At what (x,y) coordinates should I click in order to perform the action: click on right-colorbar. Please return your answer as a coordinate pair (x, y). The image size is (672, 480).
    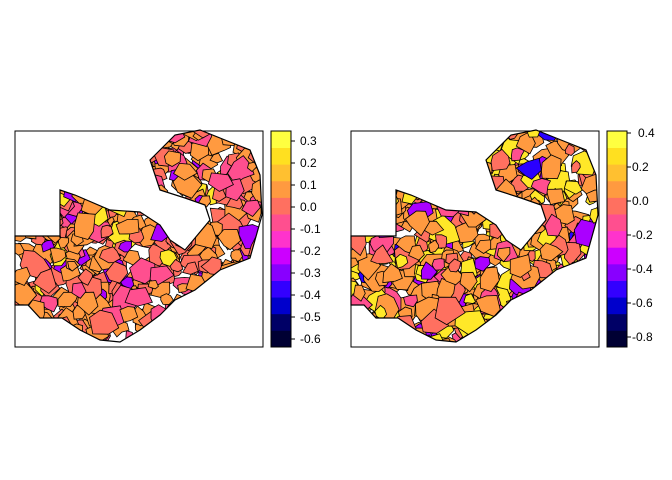
    Looking at the image, I should click on (618, 239).